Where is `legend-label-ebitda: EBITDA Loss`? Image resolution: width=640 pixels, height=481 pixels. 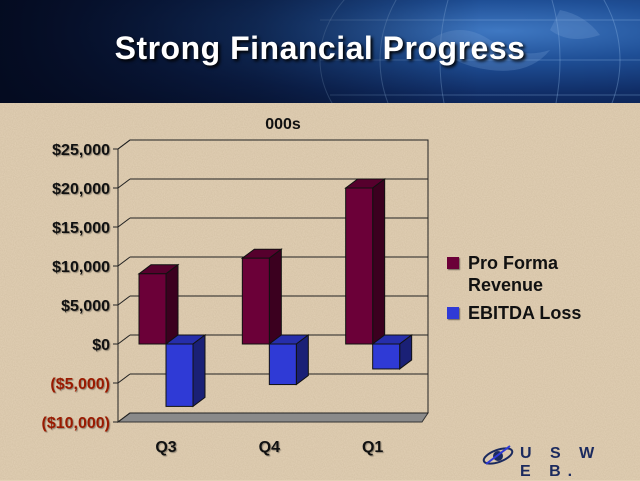 legend-label-ebitda: EBITDA Loss is located at coordinates (525, 313).